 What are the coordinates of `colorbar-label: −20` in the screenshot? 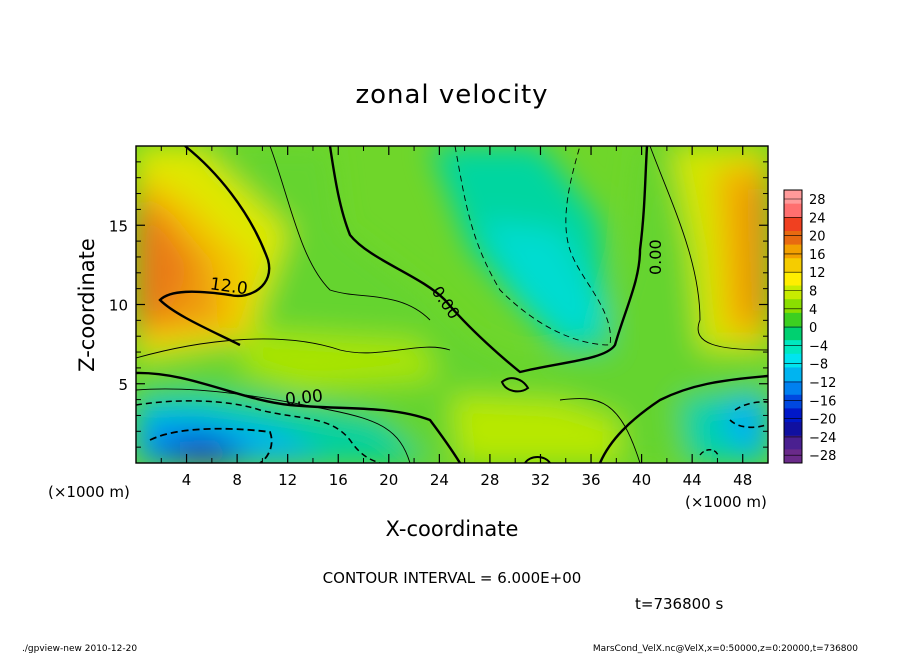 It's located at (822, 420).